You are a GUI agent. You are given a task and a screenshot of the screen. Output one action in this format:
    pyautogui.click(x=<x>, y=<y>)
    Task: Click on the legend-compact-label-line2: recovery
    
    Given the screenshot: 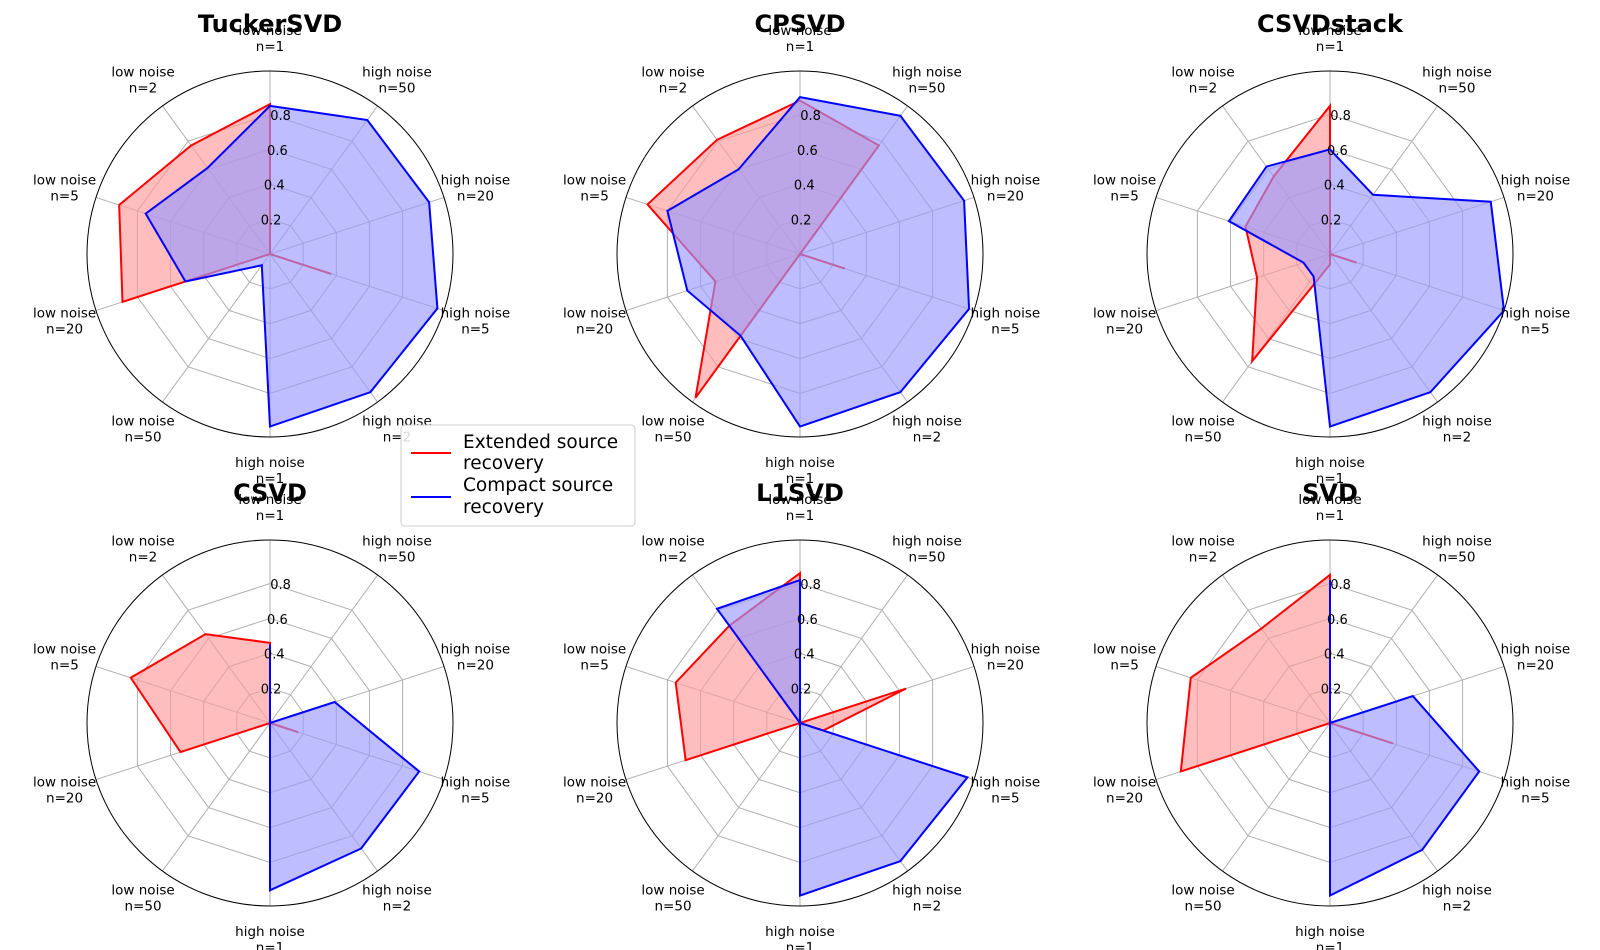 What is the action you would take?
    pyautogui.click(x=503, y=507)
    